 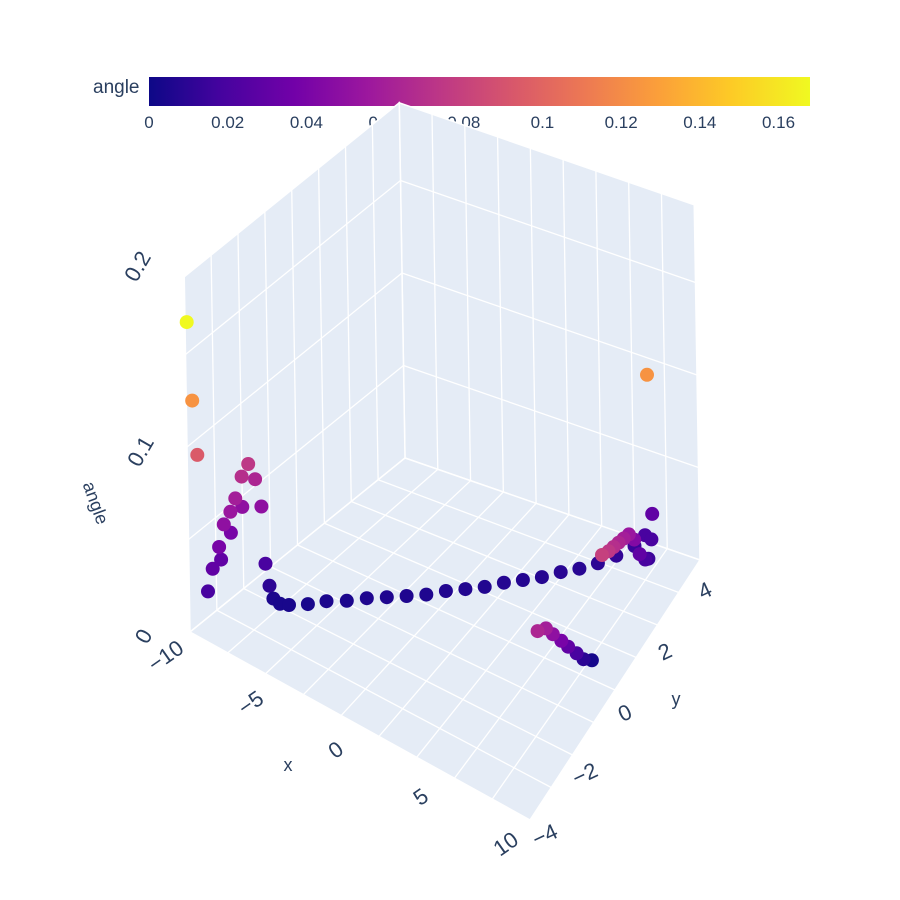 What do you see at coordinates (544, 835) in the screenshot?
I see `y-tick-label-0: −4` at bounding box center [544, 835].